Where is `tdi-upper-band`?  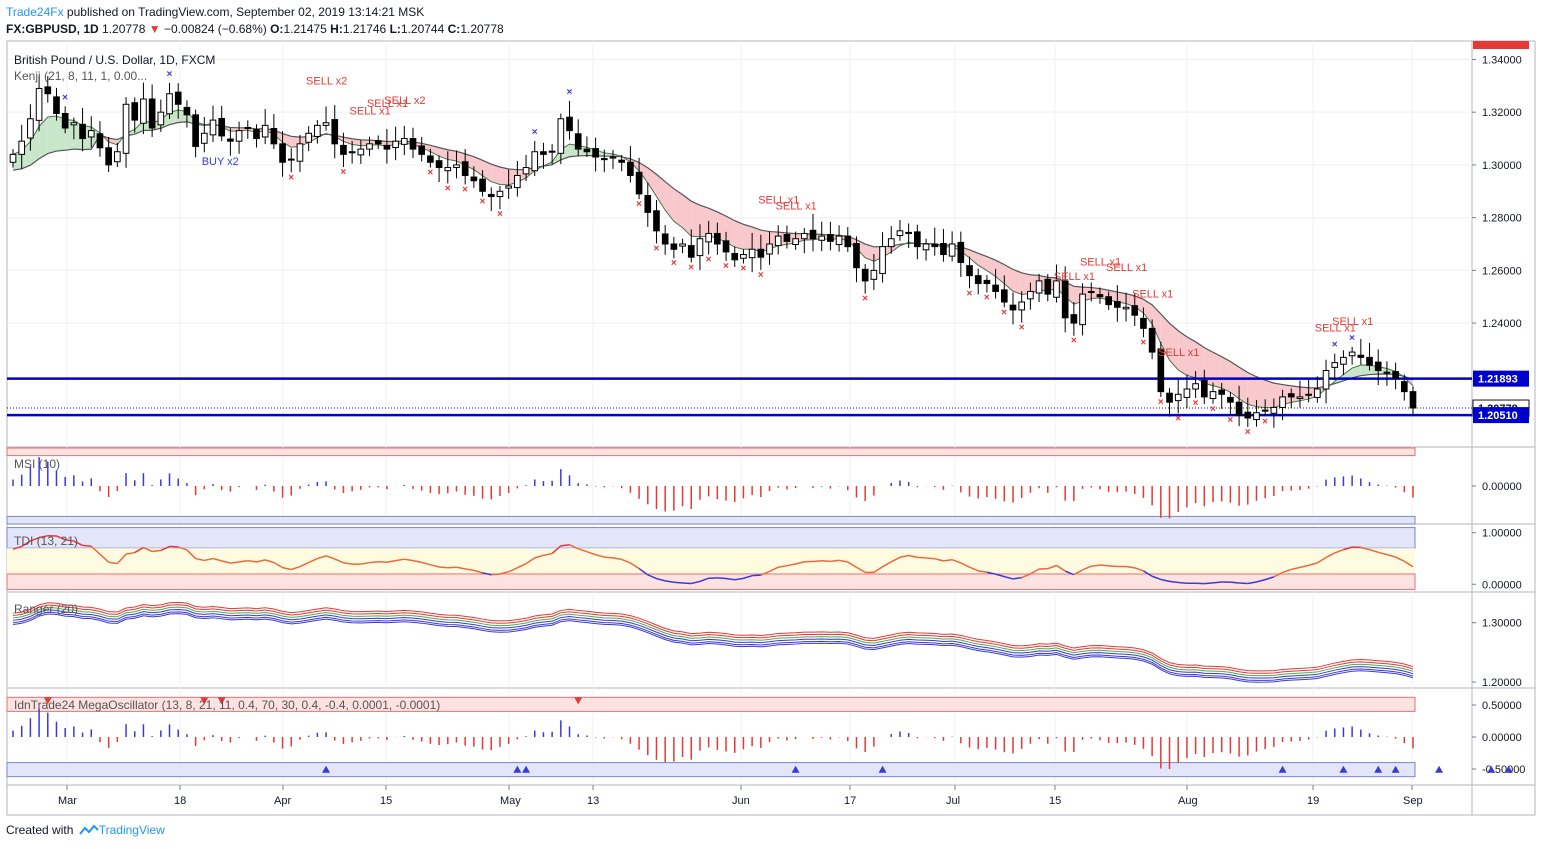 tdi-upper-band is located at coordinates (711, 538).